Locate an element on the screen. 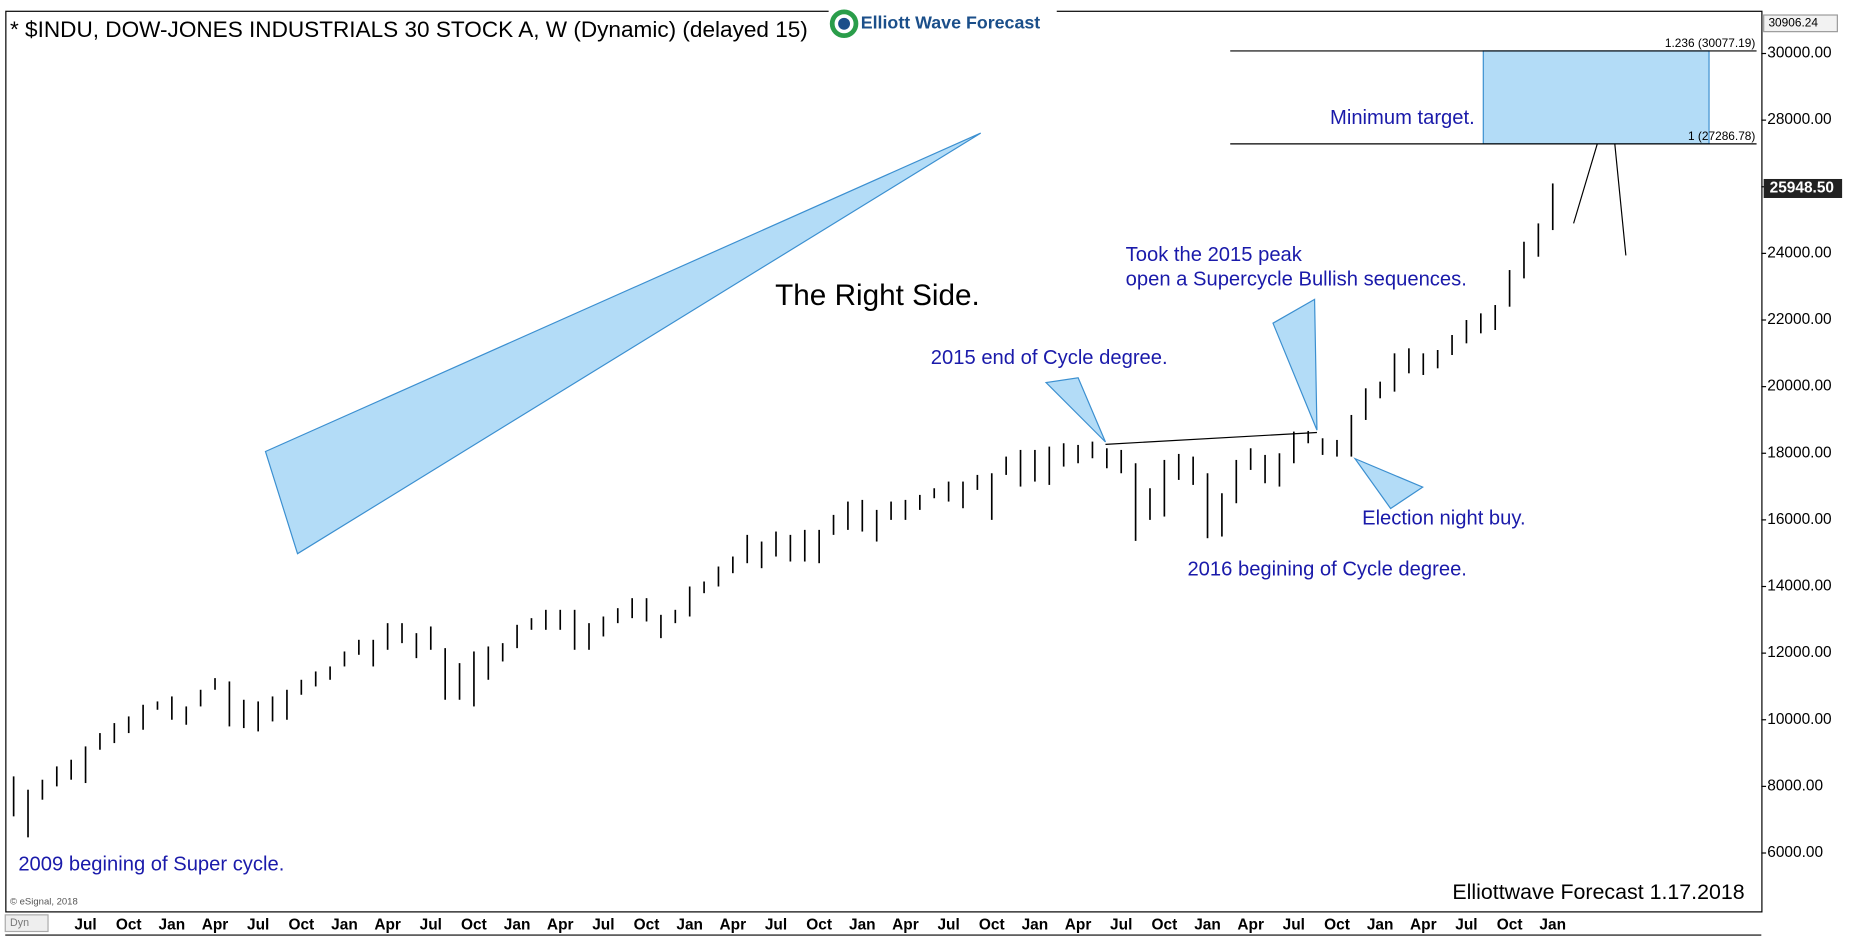 The image size is (1864, 941). logo-background is located at coordinates (942, 23).